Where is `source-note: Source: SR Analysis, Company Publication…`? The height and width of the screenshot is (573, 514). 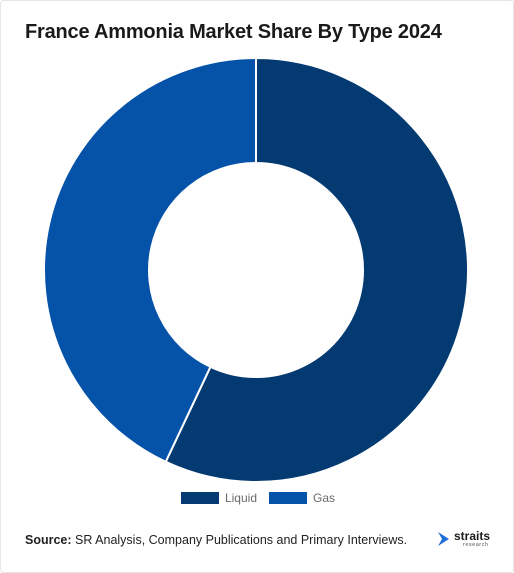 source-note: Source: SR Analysis, Company Publication… is located at coordinates (216, 540).